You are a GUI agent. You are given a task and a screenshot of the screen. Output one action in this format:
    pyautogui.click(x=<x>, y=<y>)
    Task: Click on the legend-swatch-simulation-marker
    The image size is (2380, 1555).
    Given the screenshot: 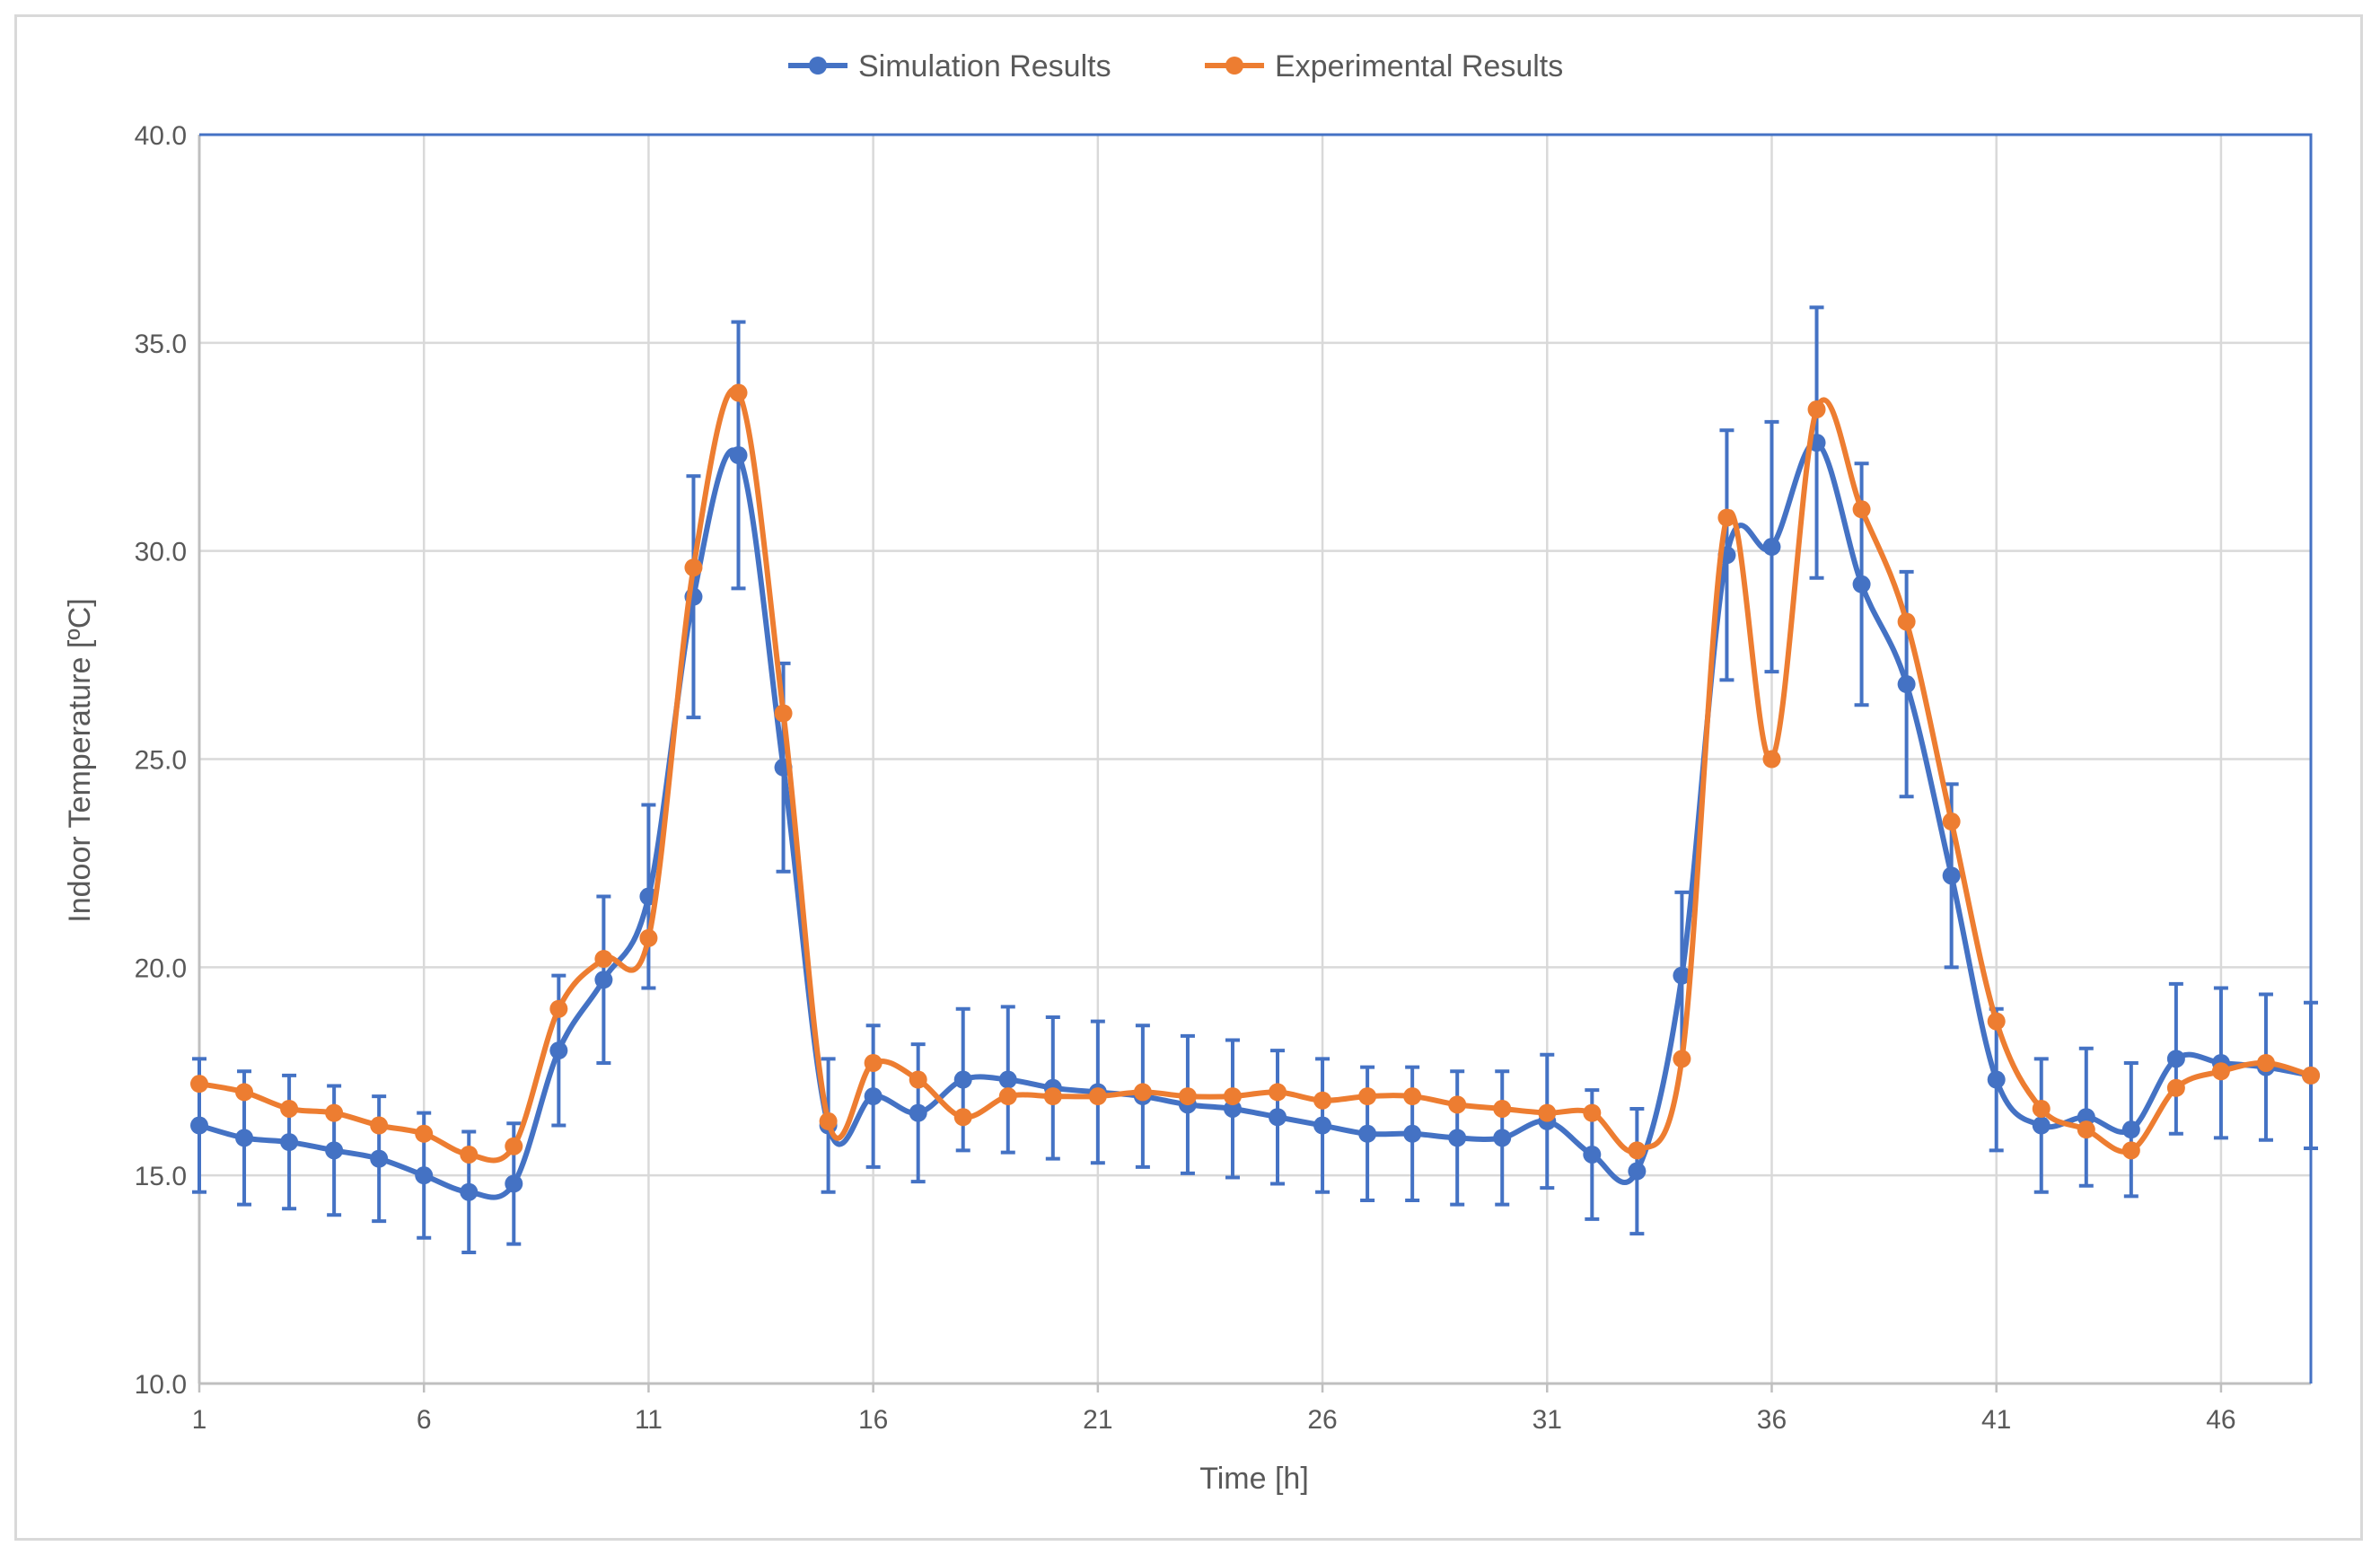 What is the action you would take?
    pyautogui.click(x=818, y=66)
    